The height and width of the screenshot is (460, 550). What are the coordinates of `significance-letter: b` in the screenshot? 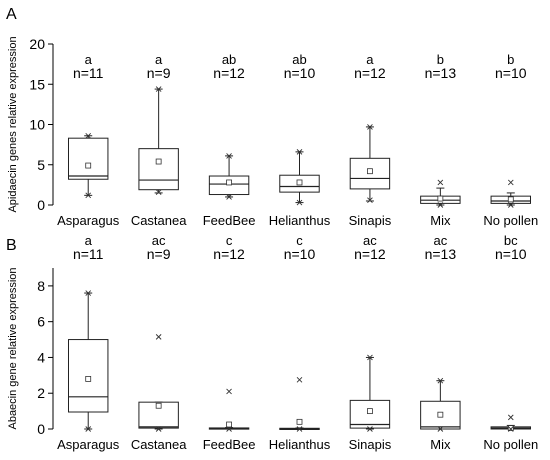 It's located at (510, 59).